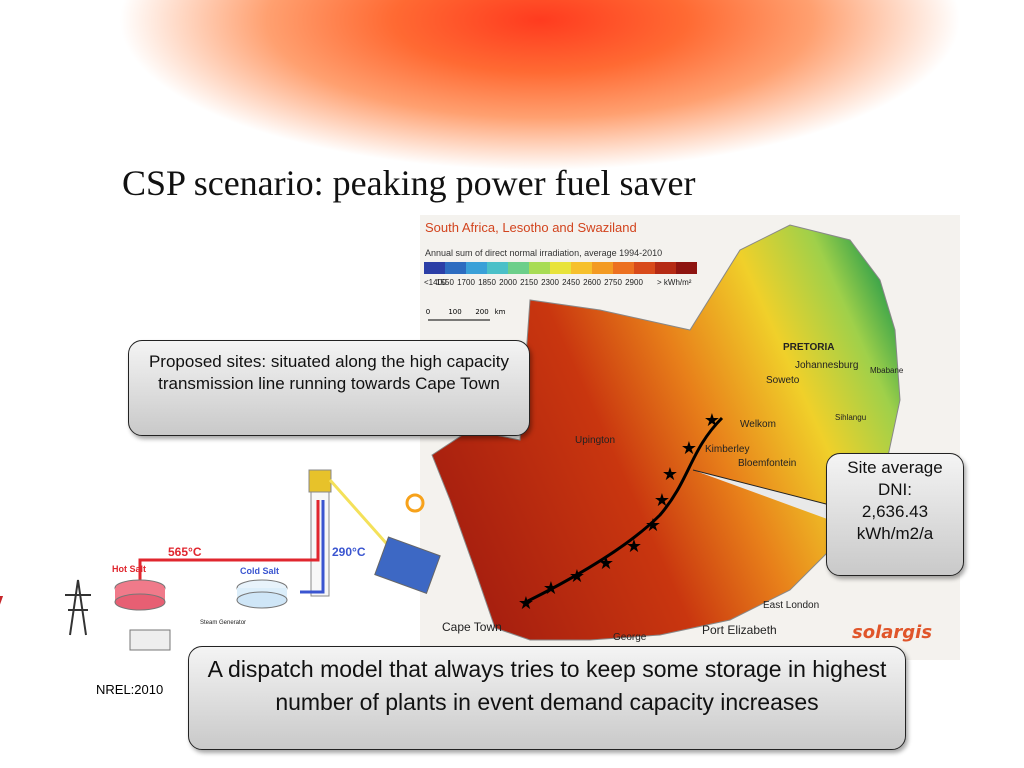  I want to click on legend-label: <1400, so click(435, 282).